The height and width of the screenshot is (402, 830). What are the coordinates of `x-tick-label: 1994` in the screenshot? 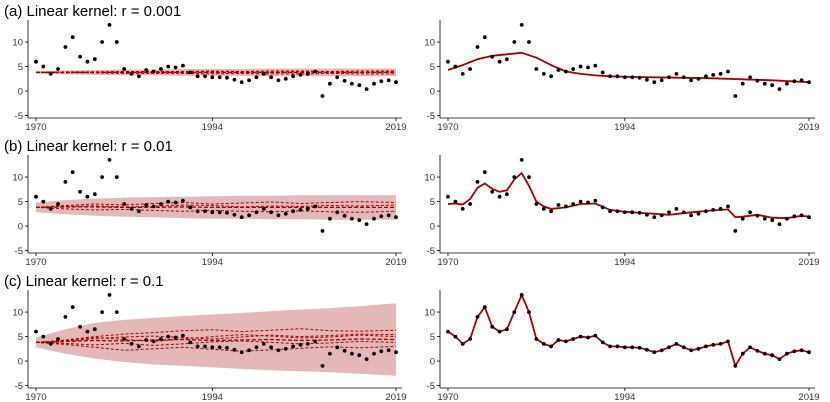 It's located at (624, 397).